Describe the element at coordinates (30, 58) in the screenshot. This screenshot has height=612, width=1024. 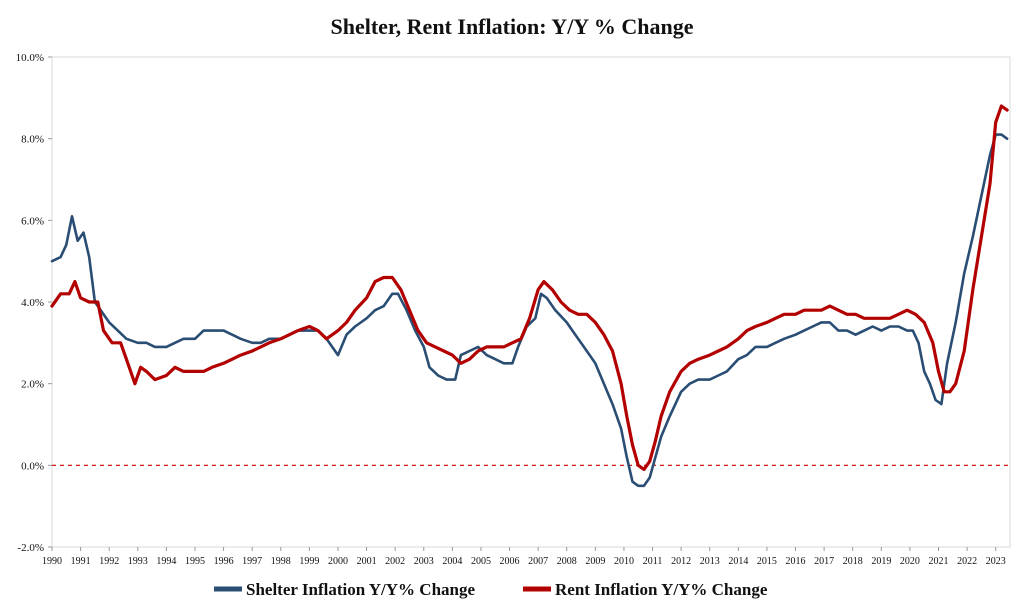
I see `y-tick-label: 10.0%` at that location.